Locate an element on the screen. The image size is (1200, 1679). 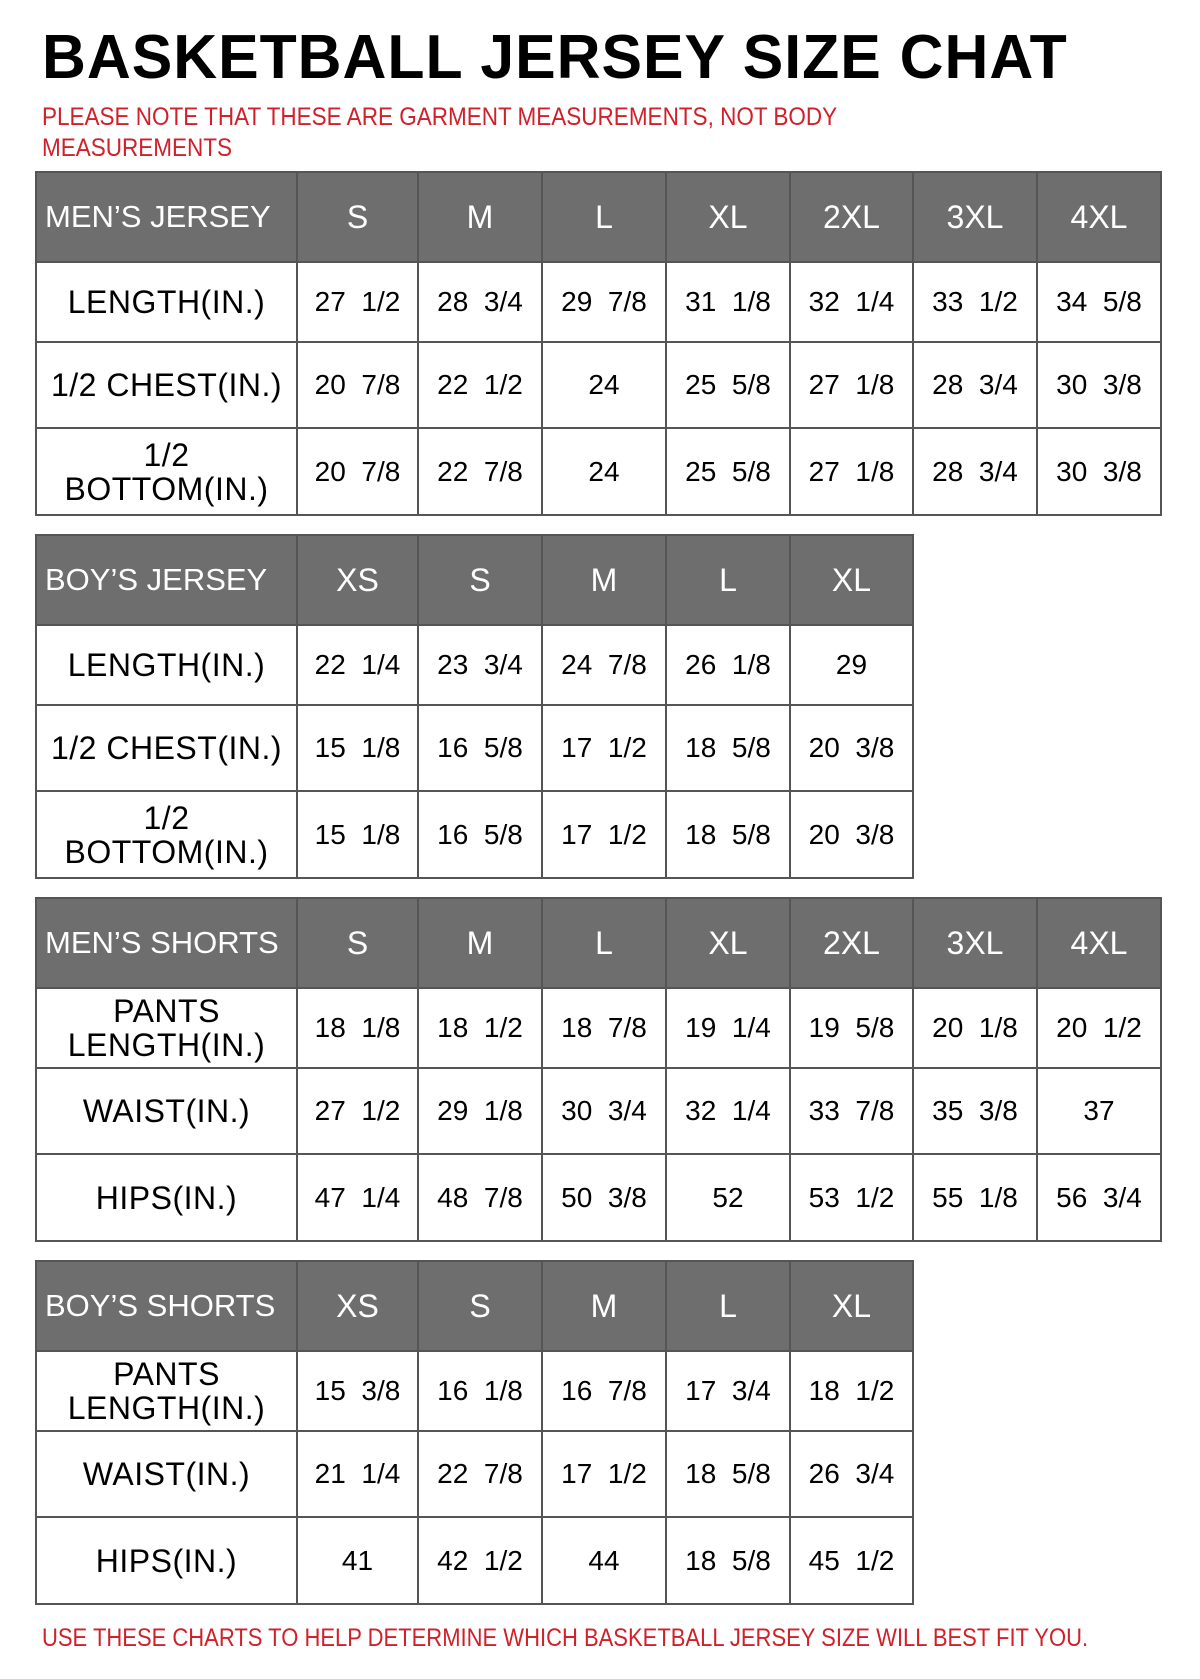
measurement-cell: 21 1/4 is located at coordinates (357, 1474).